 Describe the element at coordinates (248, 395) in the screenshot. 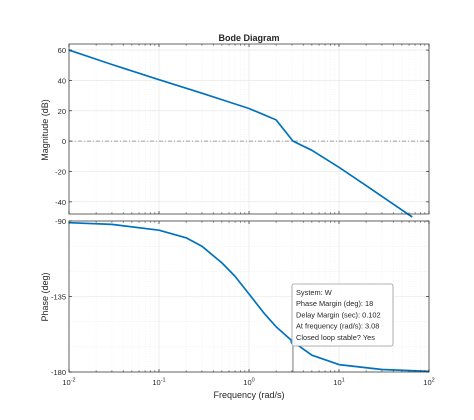

I see `x-axis-label: Frequency (rad/s)` at that location.